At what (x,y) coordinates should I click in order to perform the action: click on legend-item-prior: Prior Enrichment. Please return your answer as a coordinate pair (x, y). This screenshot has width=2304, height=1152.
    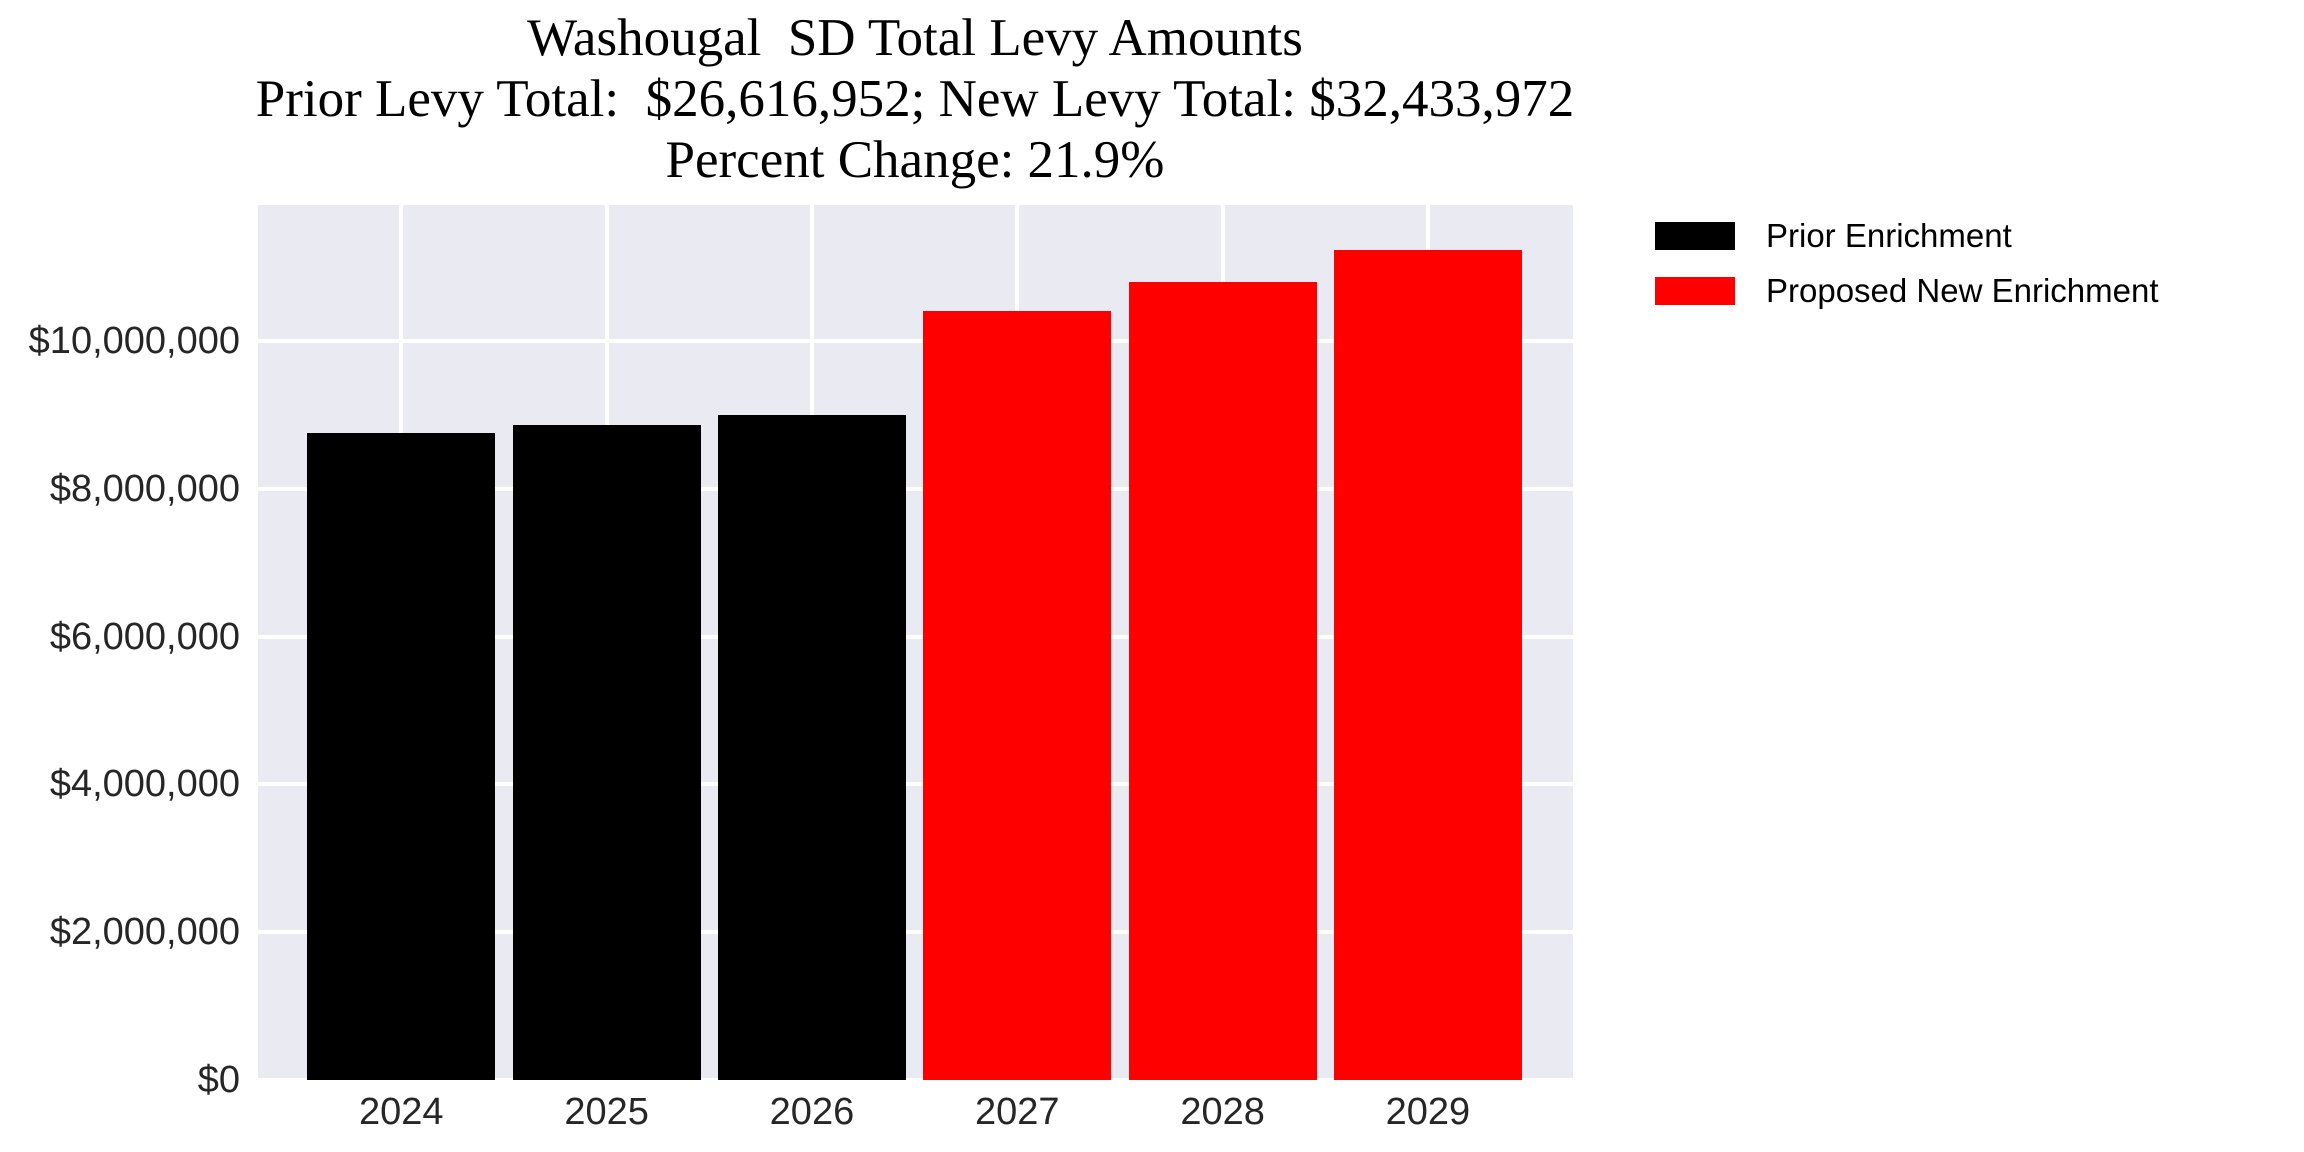
    Looking at the image, I should click on (1907, 235).